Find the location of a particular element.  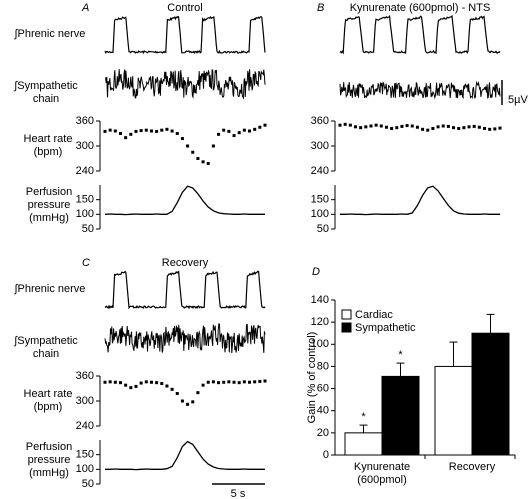

y-tick-label: 360 is located at coordinates (85, 376).